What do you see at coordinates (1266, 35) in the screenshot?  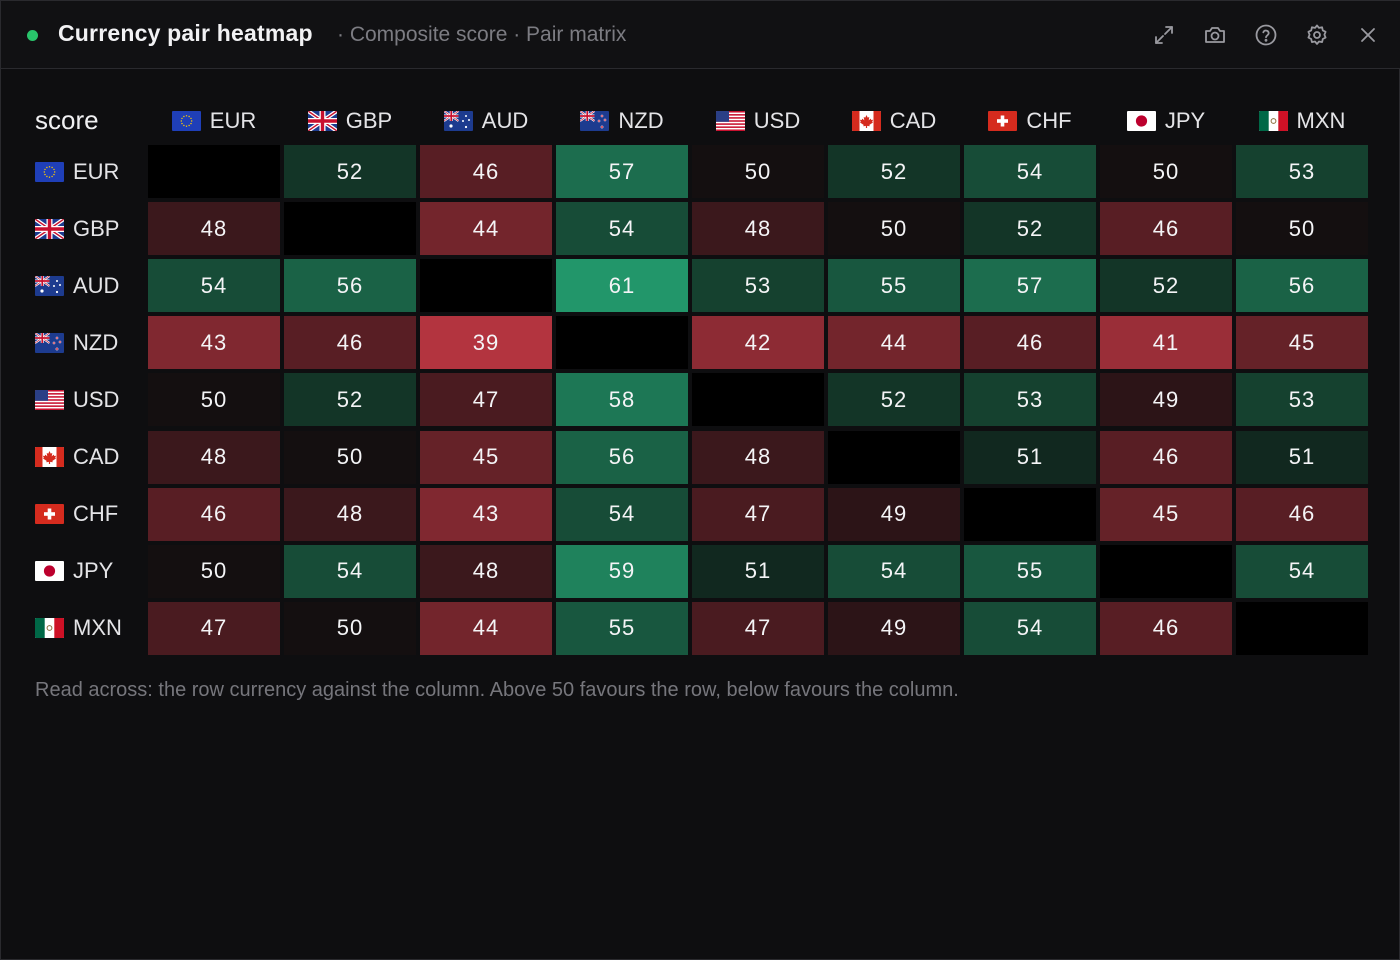 I see `help-icon` at bounding box center [1266, 35].